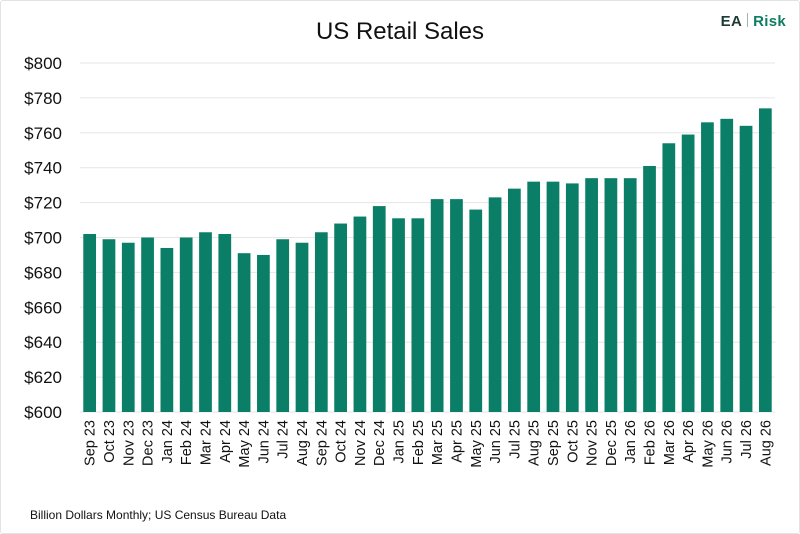 The width and height of the screenshot is (800, 534). What do you see at coordinates (400, 442) in the screenshot?
I see `x-tick-label: Jan 25` at bounding box center [400, 442].